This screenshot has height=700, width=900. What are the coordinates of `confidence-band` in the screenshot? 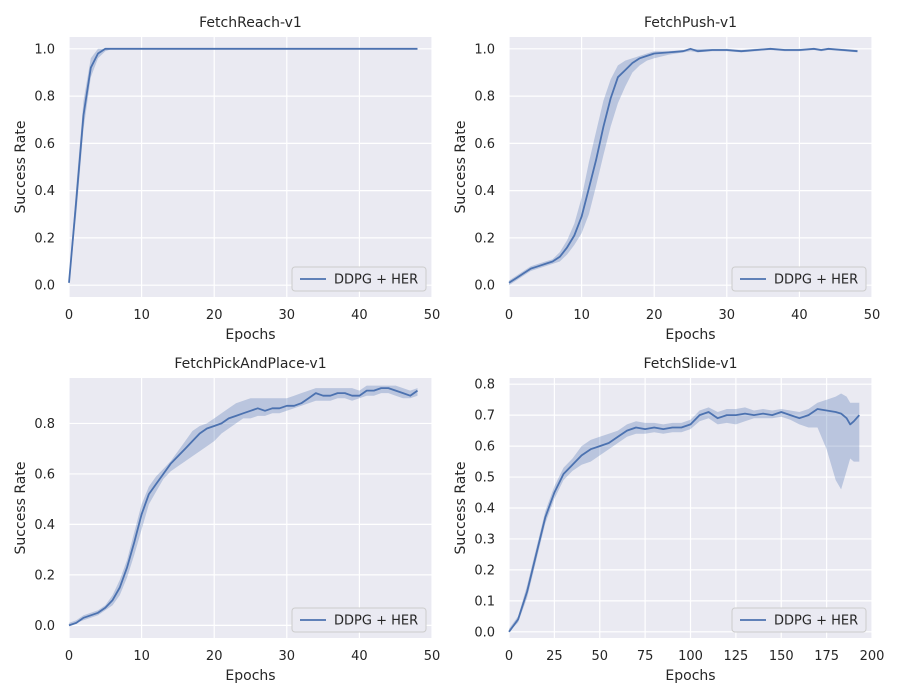 It's located at (684, 512).